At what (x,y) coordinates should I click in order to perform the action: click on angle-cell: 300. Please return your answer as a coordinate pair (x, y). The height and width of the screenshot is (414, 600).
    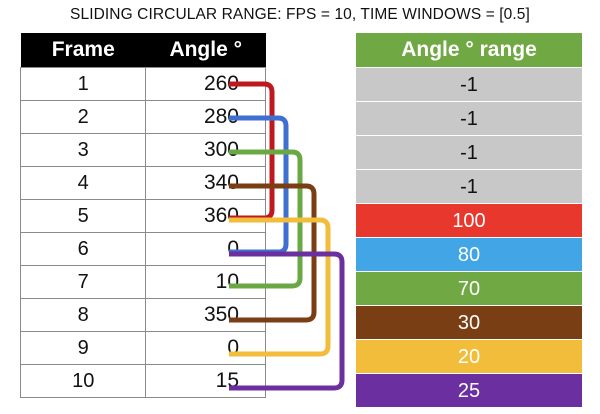
    Looking at the image, I should click on (205, 150).